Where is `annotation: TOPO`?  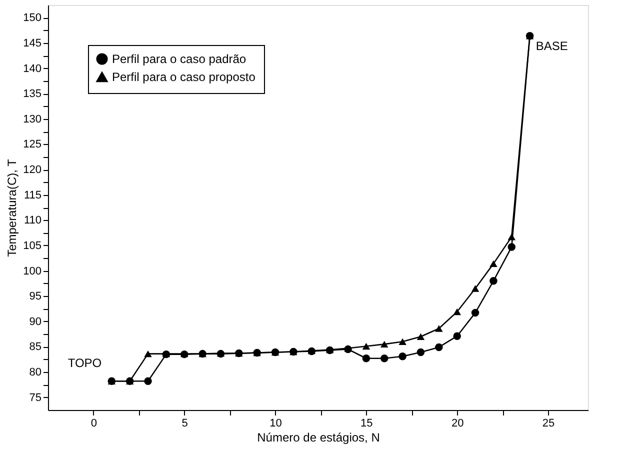 annotation: TOPO is located at coordinates (85, 363).